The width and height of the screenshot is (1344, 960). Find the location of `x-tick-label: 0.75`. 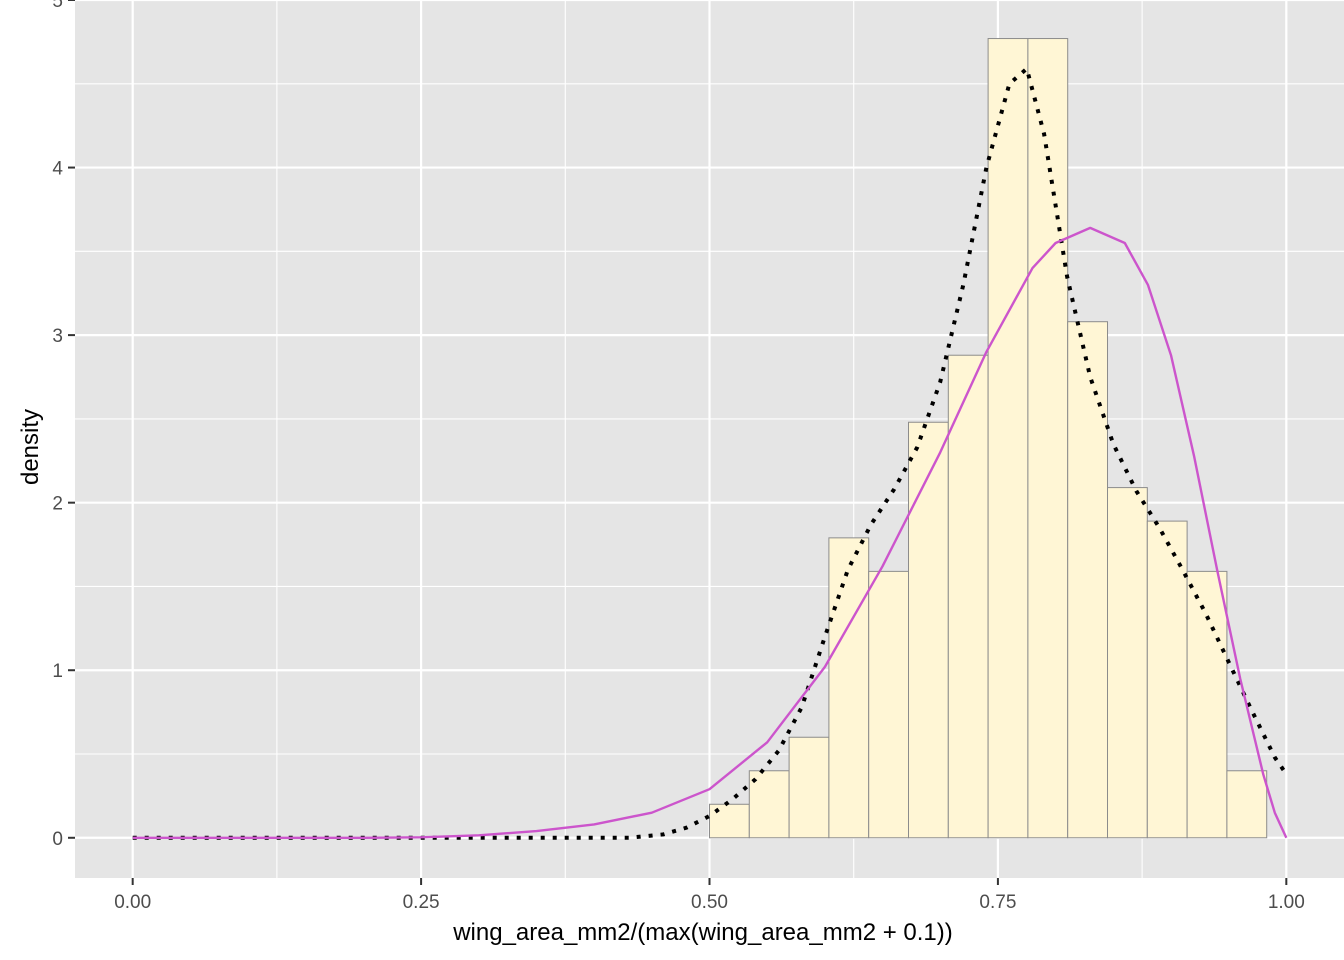

x-tick-label: 0.75 is located at coordinates (997, 902).